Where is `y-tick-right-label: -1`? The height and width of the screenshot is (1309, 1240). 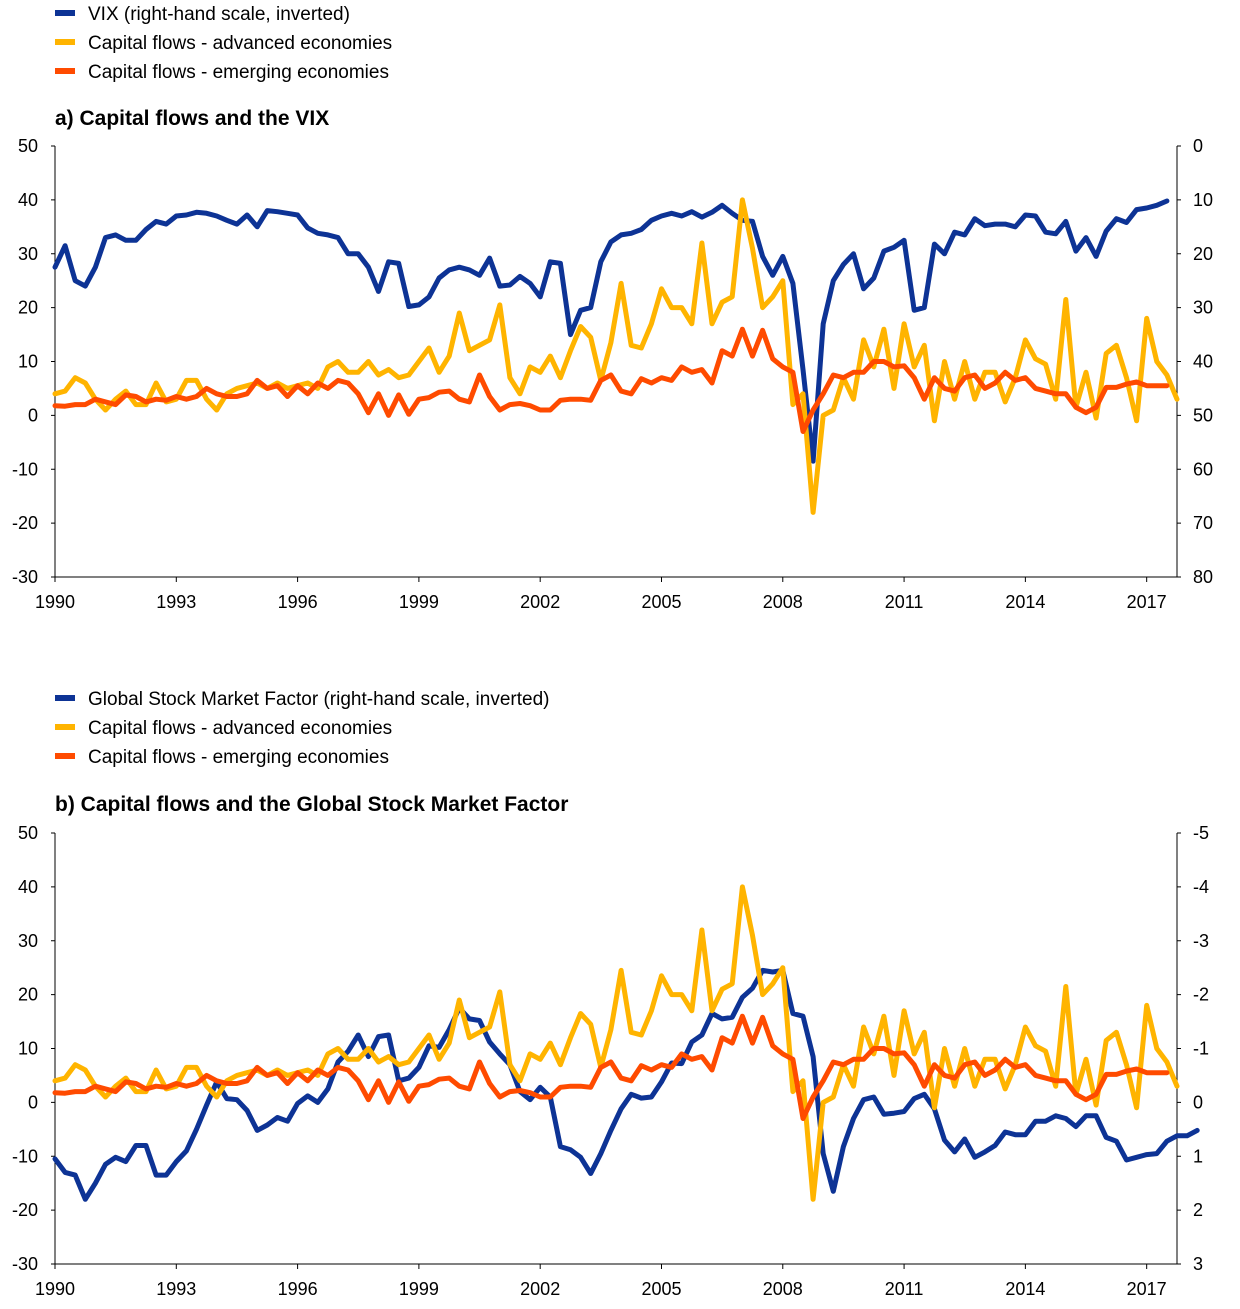
y-tick-right-label: -1 is located at coordinates (1201, 1049).